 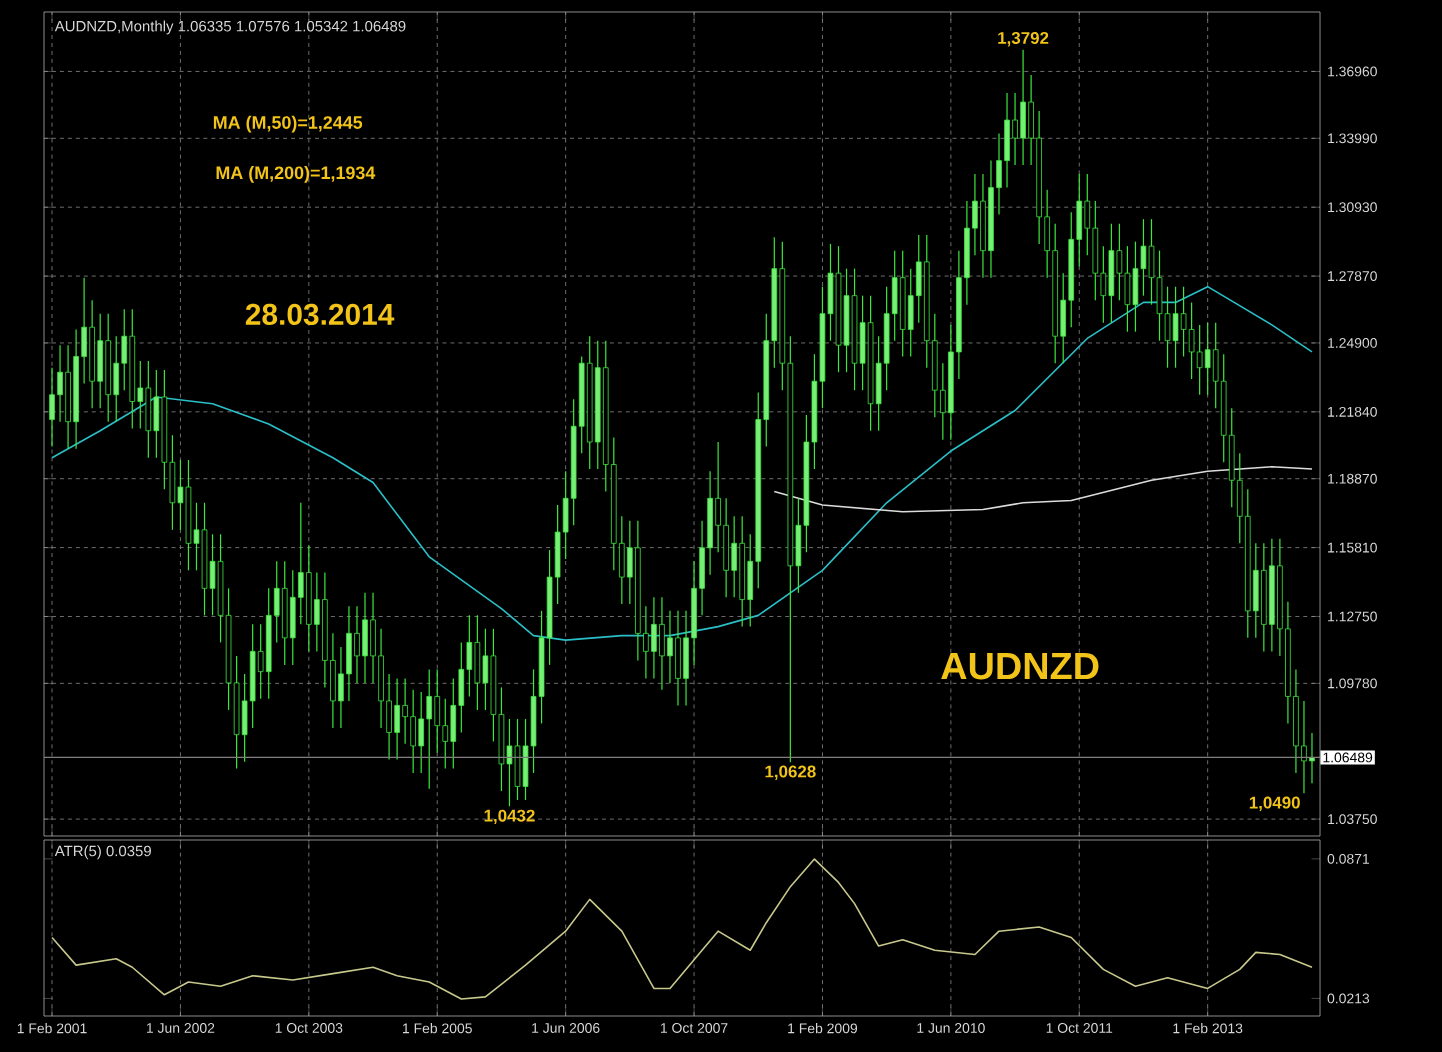 What do you see at coordinates (1020, 666) in the screenshot?
I see `annotation: AUDNZD` at bounding box center [1020, 666].